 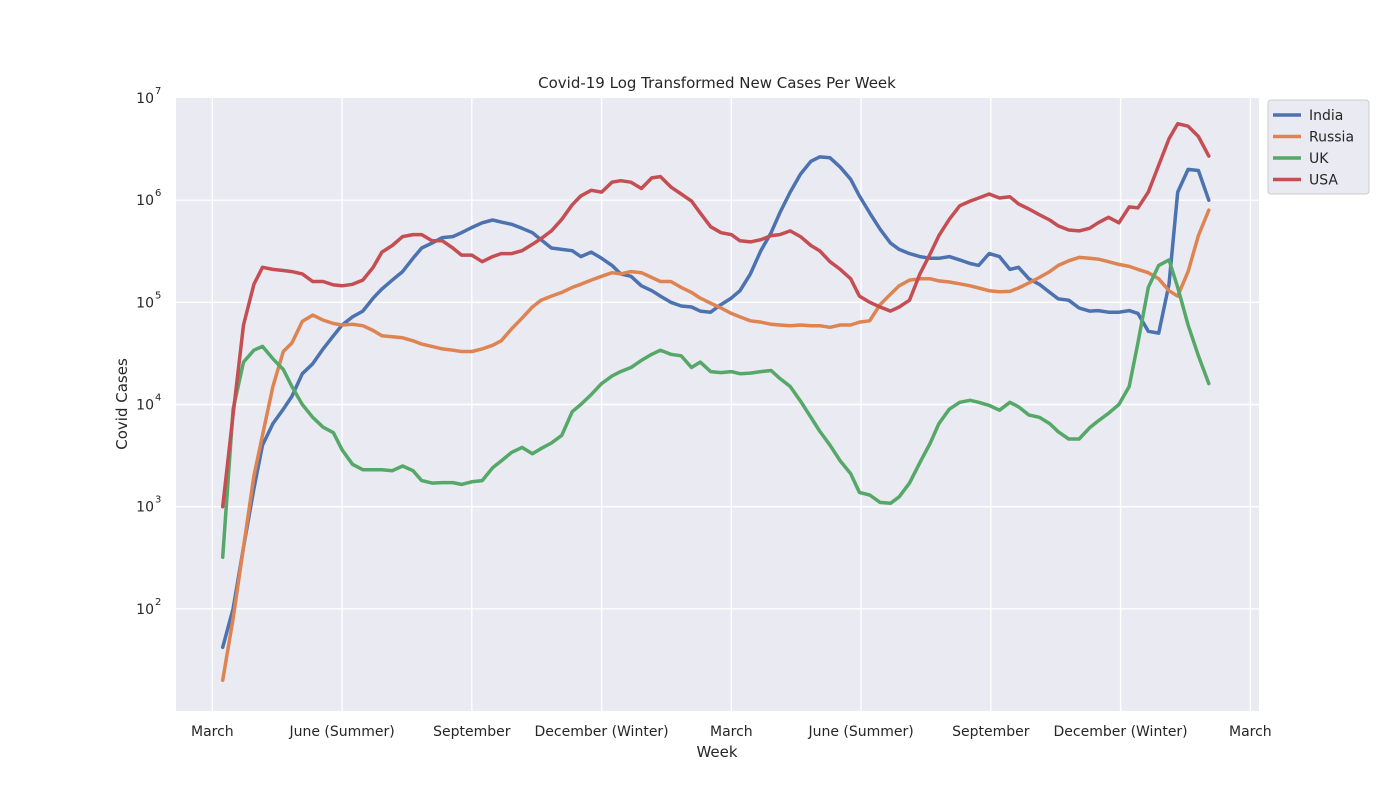 What do you see at coordinates (158, 295) in the screenshot?
I see `y-tick-exponent: 5` at bounding box center [158, 295].